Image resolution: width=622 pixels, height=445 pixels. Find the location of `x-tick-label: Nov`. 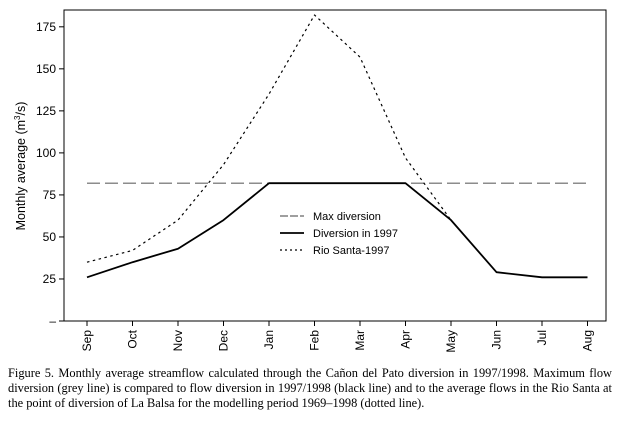

x-tick-label: Nov is located at coordinates (178, 340).